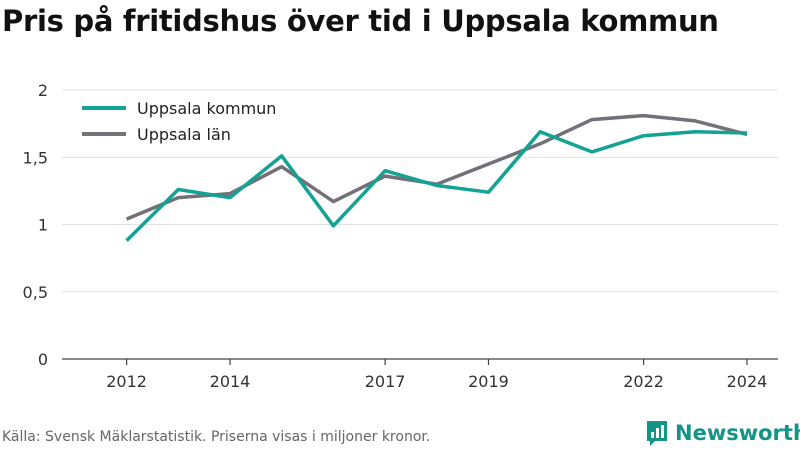  What do you see at coordinates (206, 108) in the screenshot?
I see `legend-label: Uppsala kommun` at bounding box center [206, 108].